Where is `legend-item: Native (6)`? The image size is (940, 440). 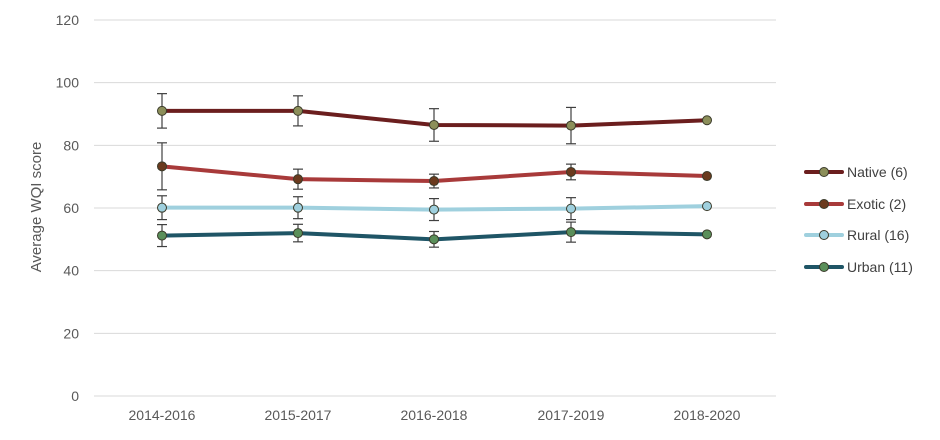 legend-item: Native (6) is located at coordinates (856, 172).